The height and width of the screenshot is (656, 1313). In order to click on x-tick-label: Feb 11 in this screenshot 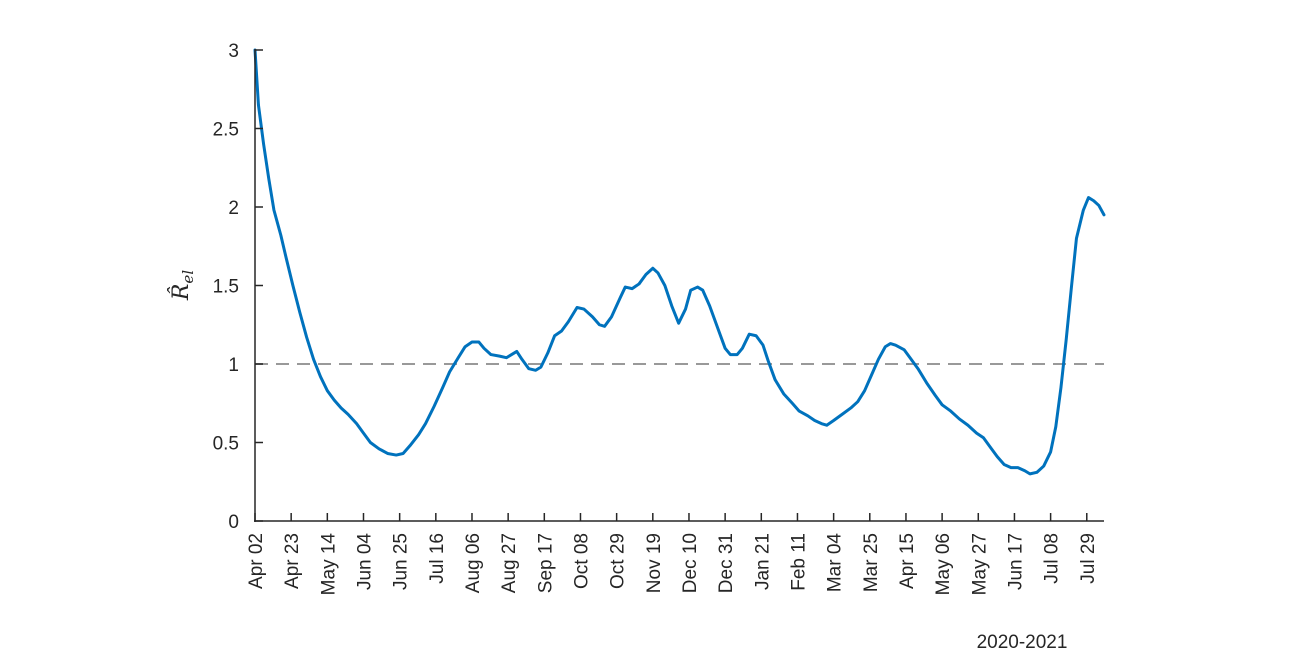, I will do `click(798, 562)`.